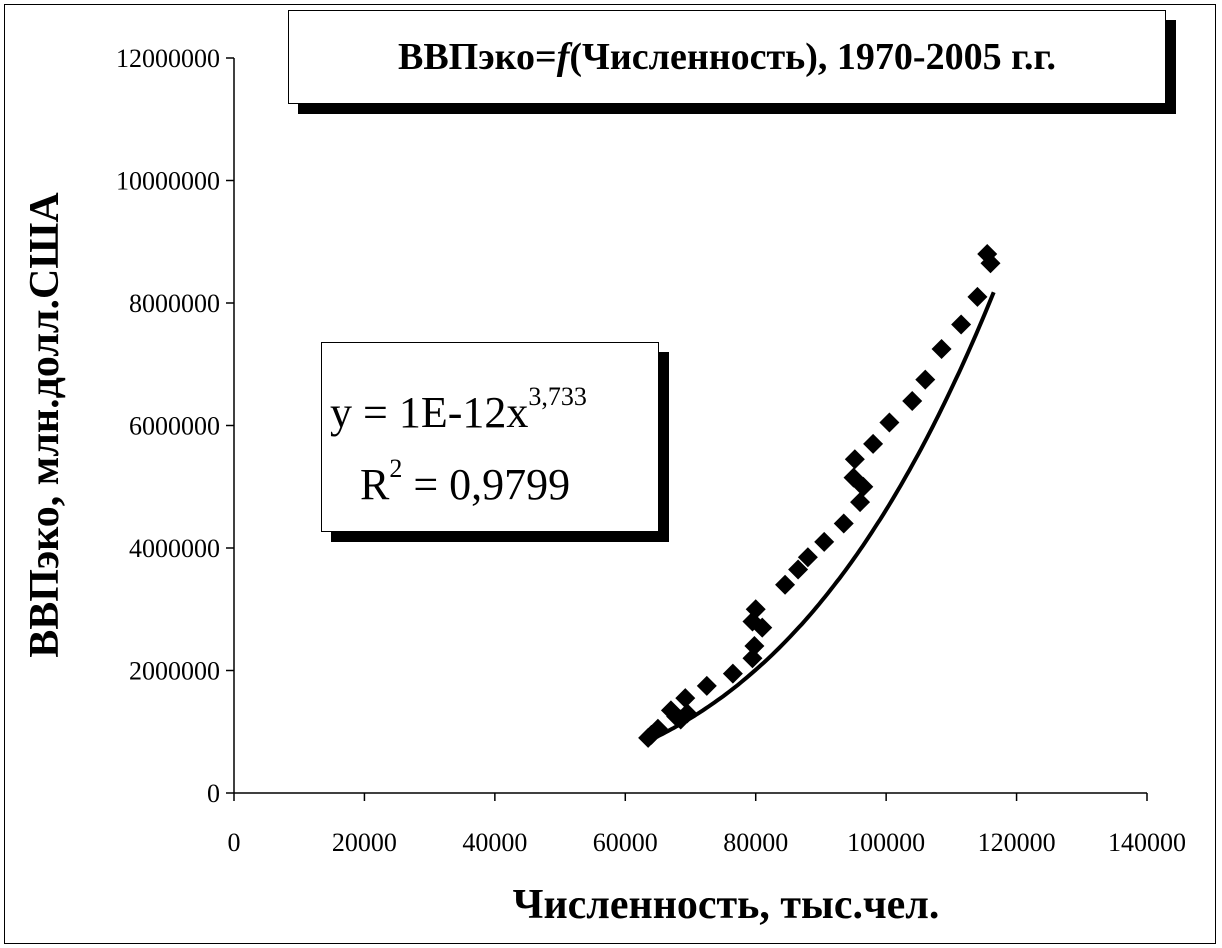  What do you see at coordinates (707, 825) in the screenshot?
I see `x-axis-ticks: 0 20000 40000 60000 80000 100000 120000 140000` at bounding box center [707, 825].